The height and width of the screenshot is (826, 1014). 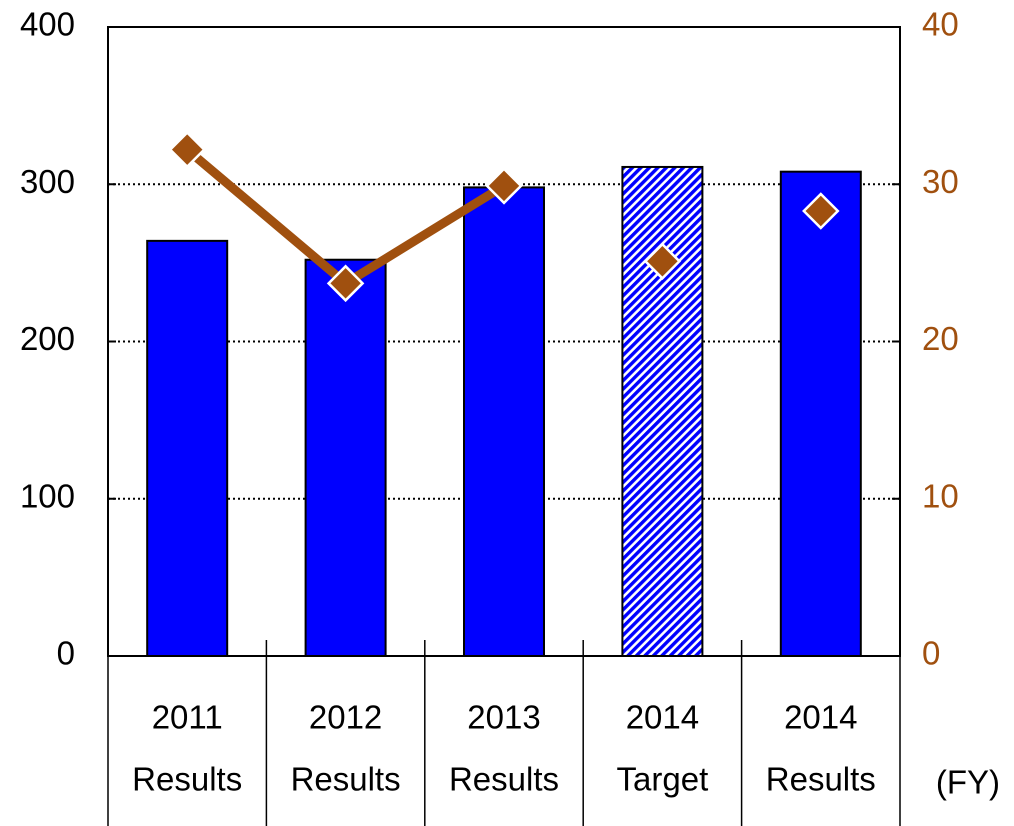 What do you see at coordinates (968, 782) in the screenshot?
I see `x-unit: (FY)` at bounding box center [968, 782].